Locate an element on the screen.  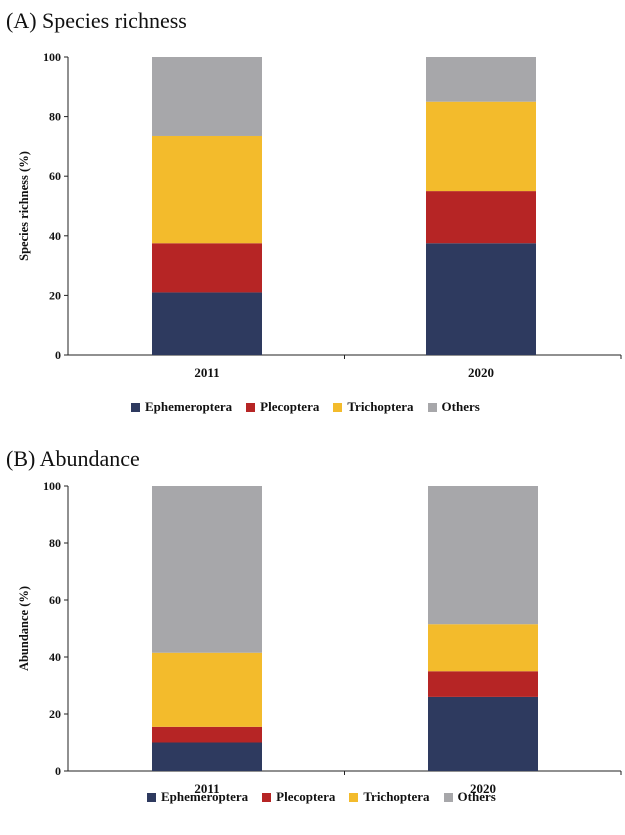
chart-title: (A) Species richness is located at coordinates (96, 20).